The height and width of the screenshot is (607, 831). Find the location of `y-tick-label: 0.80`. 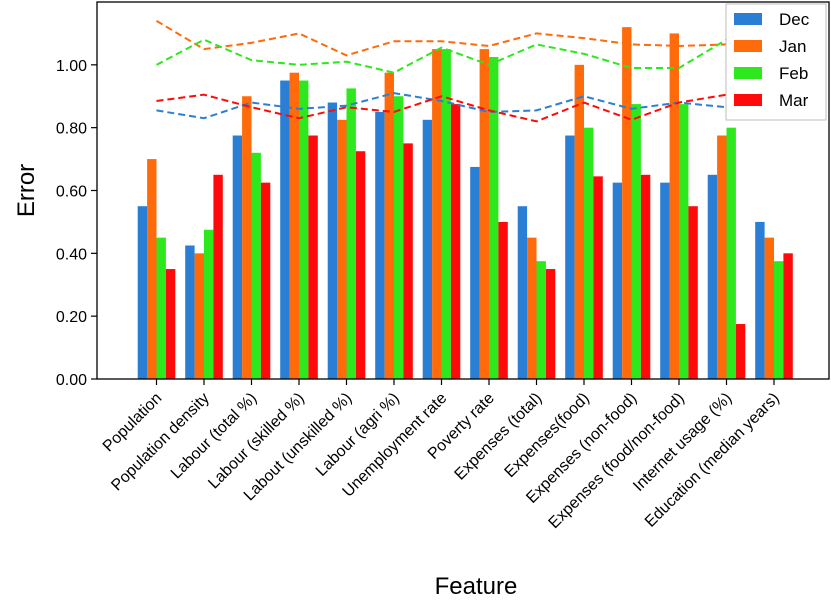

y-tick-label: 0.80 is located at coordinates (71, 129).